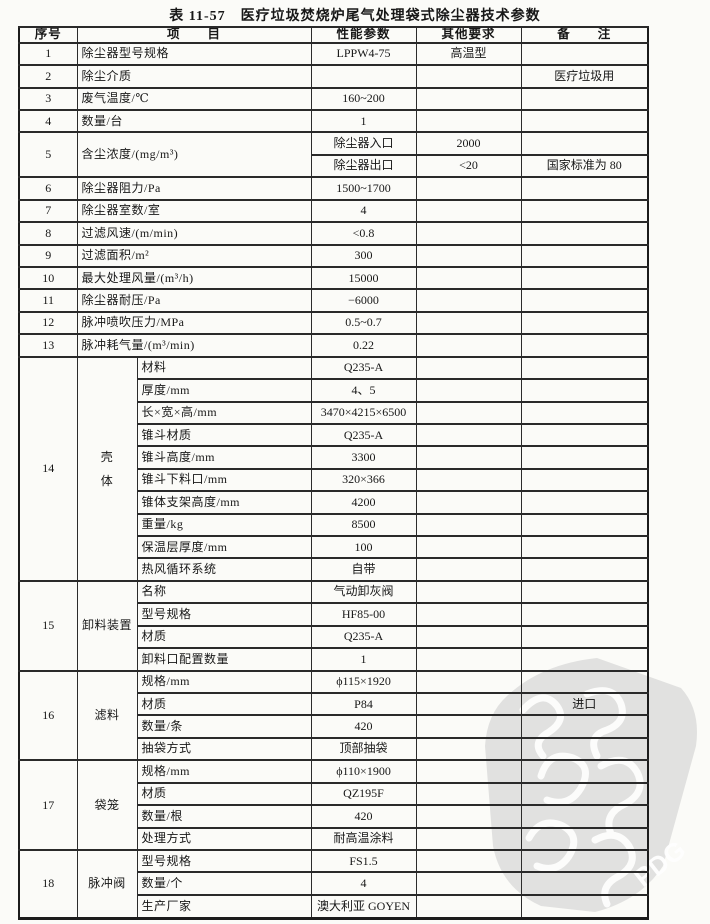  I want to click on cell-group: 滤料, so click(107, 715).